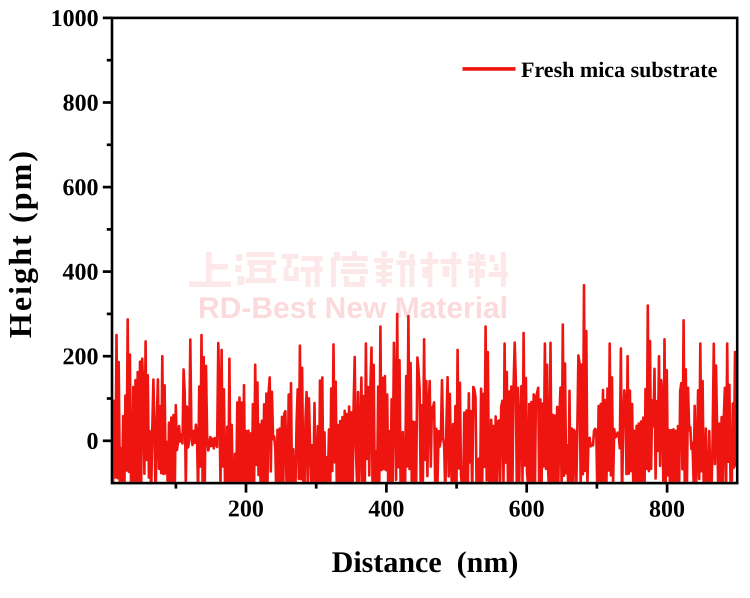 The height and width of the screenshot is (598, 750). What do you see at coordinates (619, 69) in the screenshot?
I see `svg-text: Fresh mica substrate` at bounding box center [619, 69].